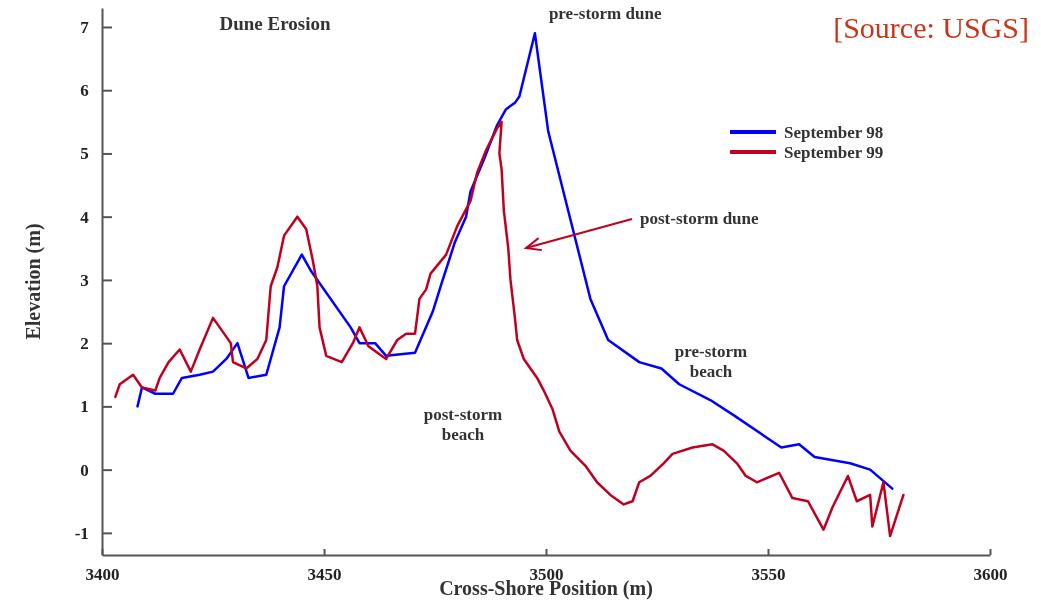 The width and height of the screenshot is (1041, 600). Describe the element at coordinates (84, 154) in the screenshot. I see `y-tick-label: 5` at that location.